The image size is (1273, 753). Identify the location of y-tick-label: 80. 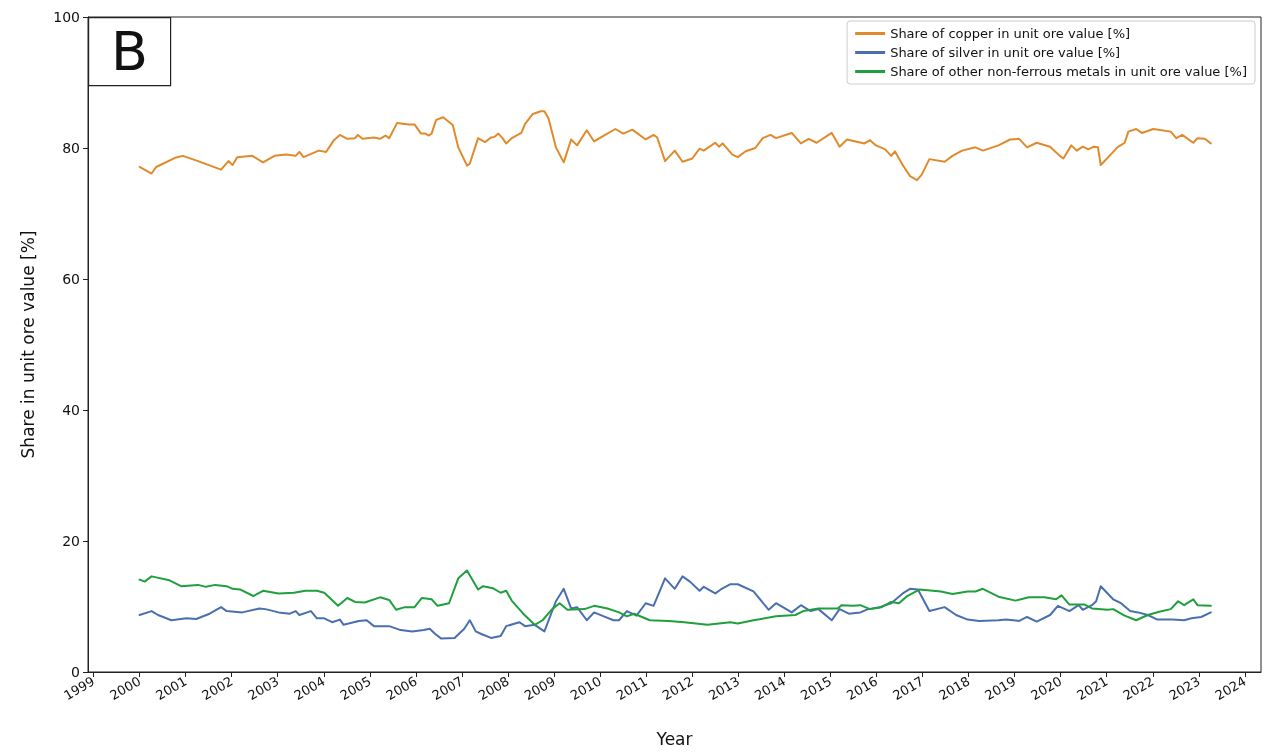
(71, 148).